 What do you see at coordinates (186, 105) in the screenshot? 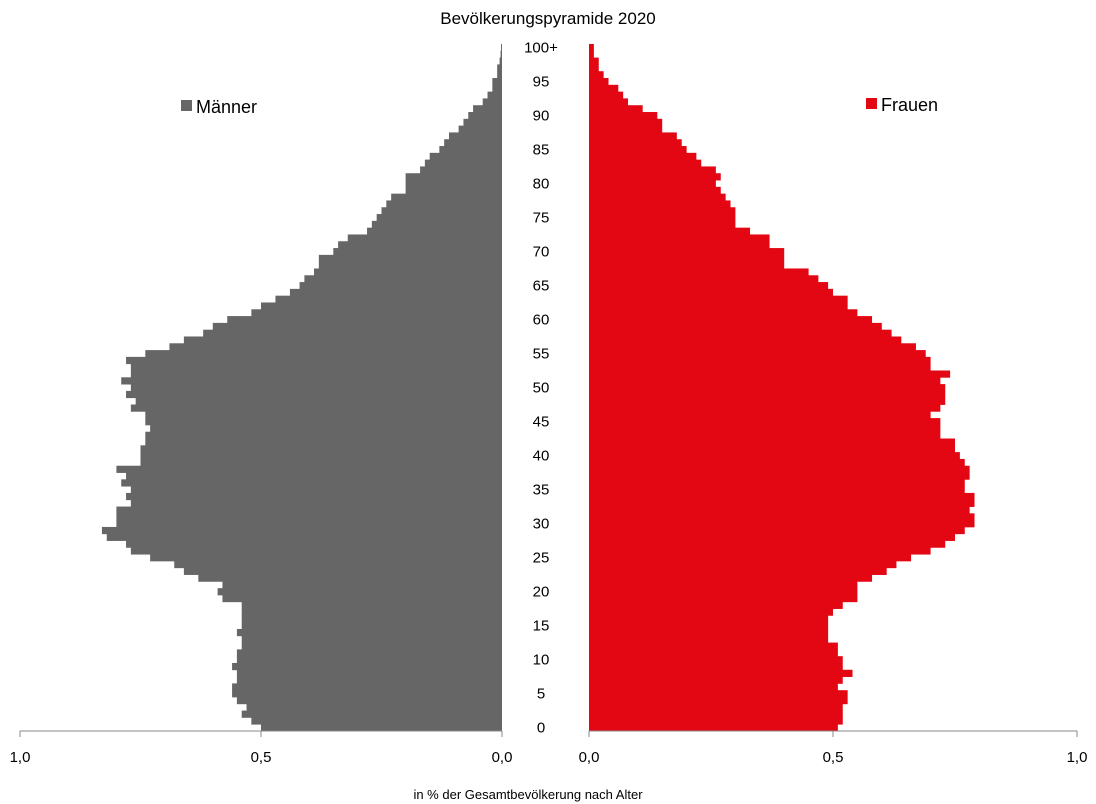
I see `legend-male-swatch` at bounding box center [186, 105].